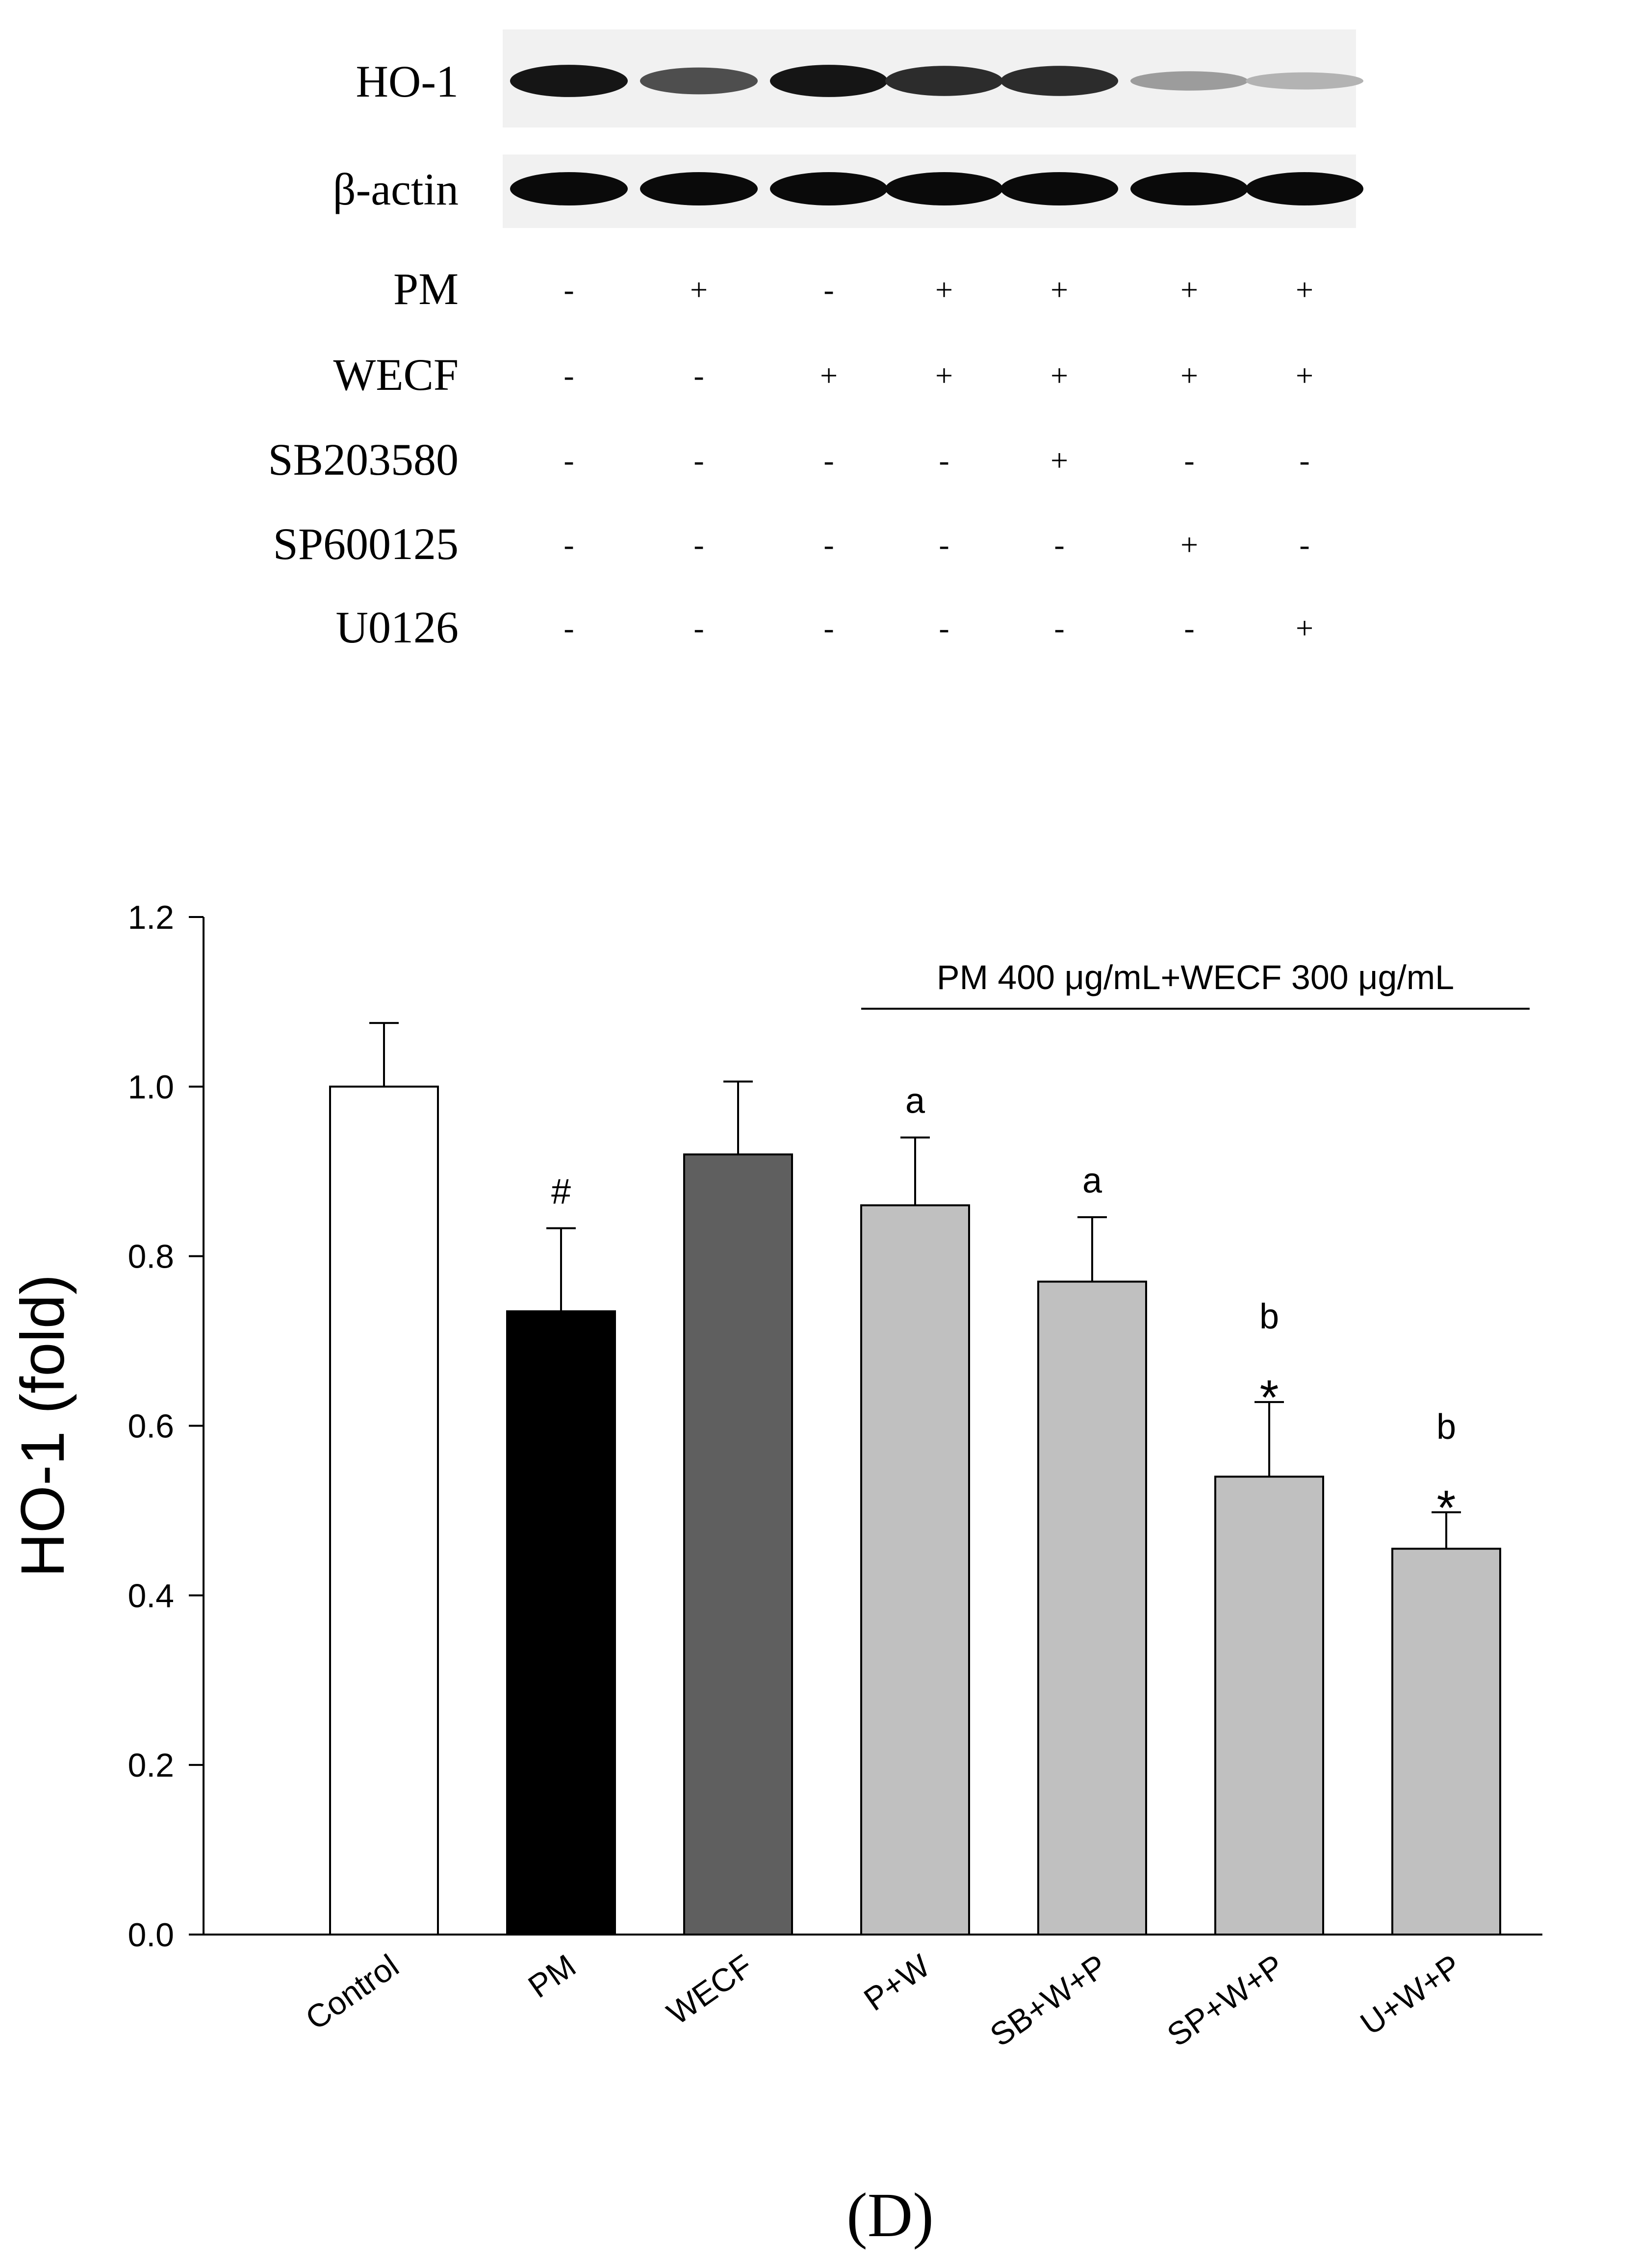 The width and height of the screenshot is (1639, 2268). I want to click on y-tick-label: 1.0, so click(151, 1087).